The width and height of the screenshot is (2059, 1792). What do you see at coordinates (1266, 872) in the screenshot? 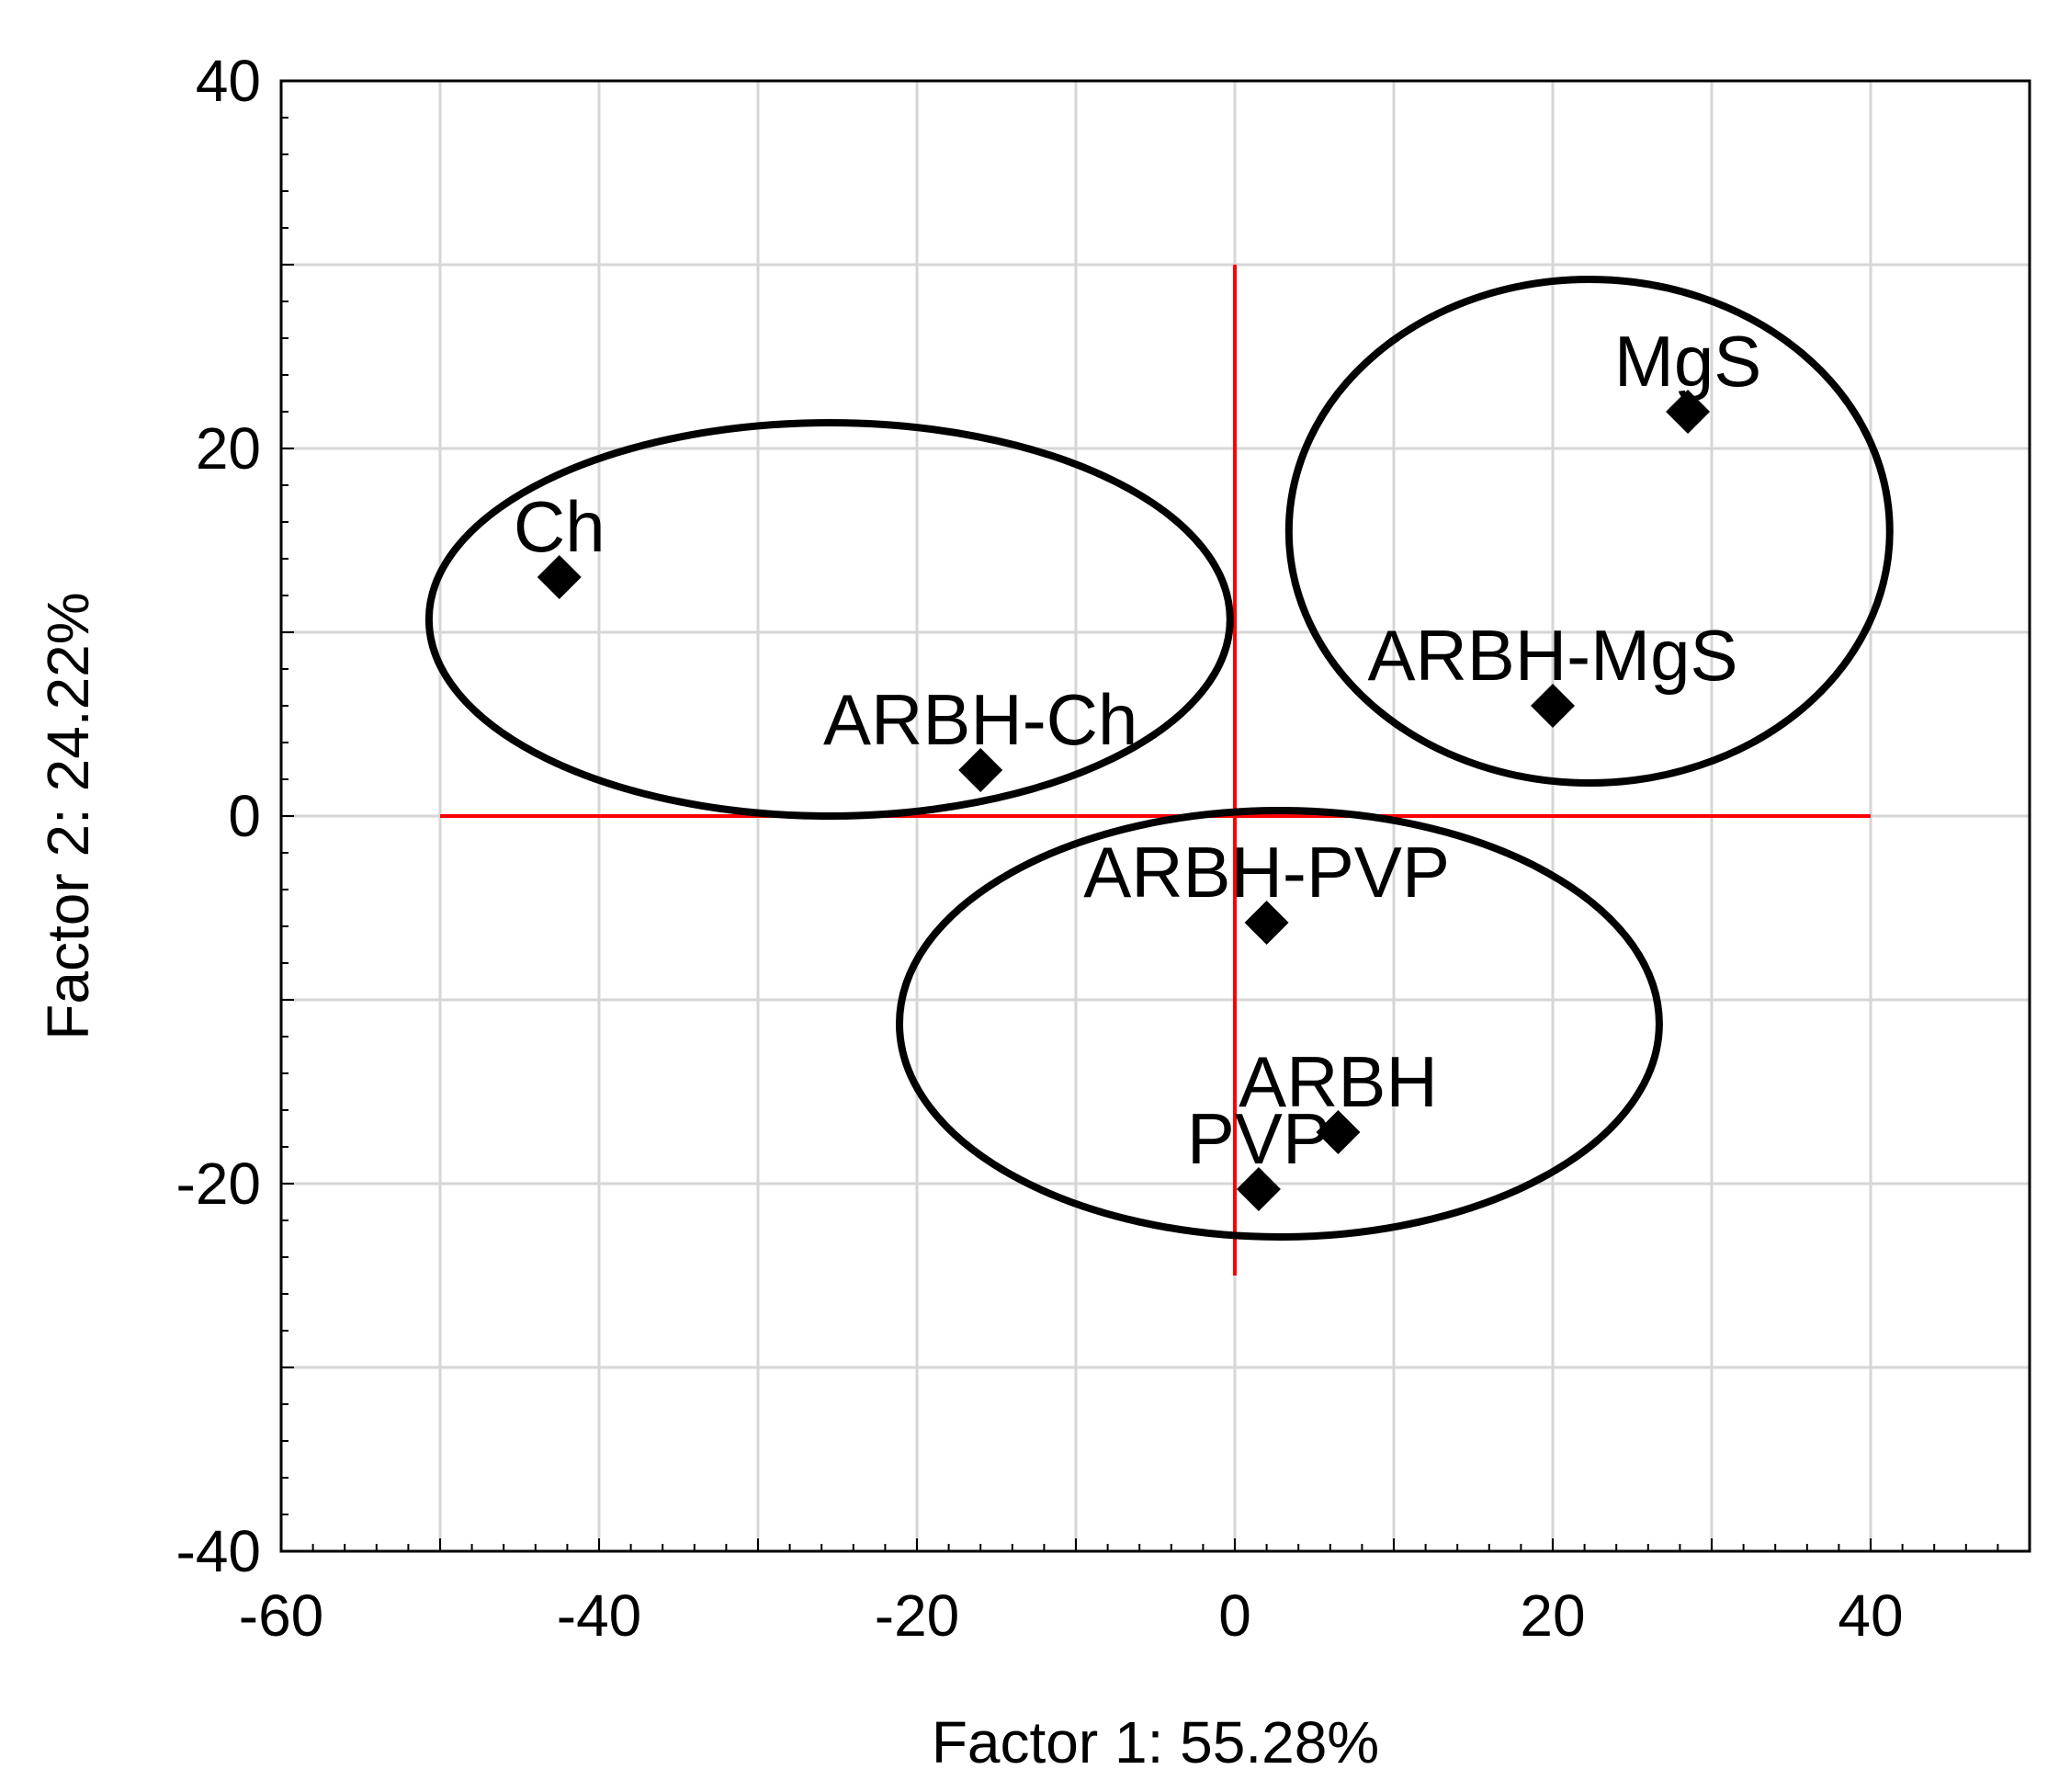
I see `point-label: ARBH-PVP` at bounding box center [1266, 872].